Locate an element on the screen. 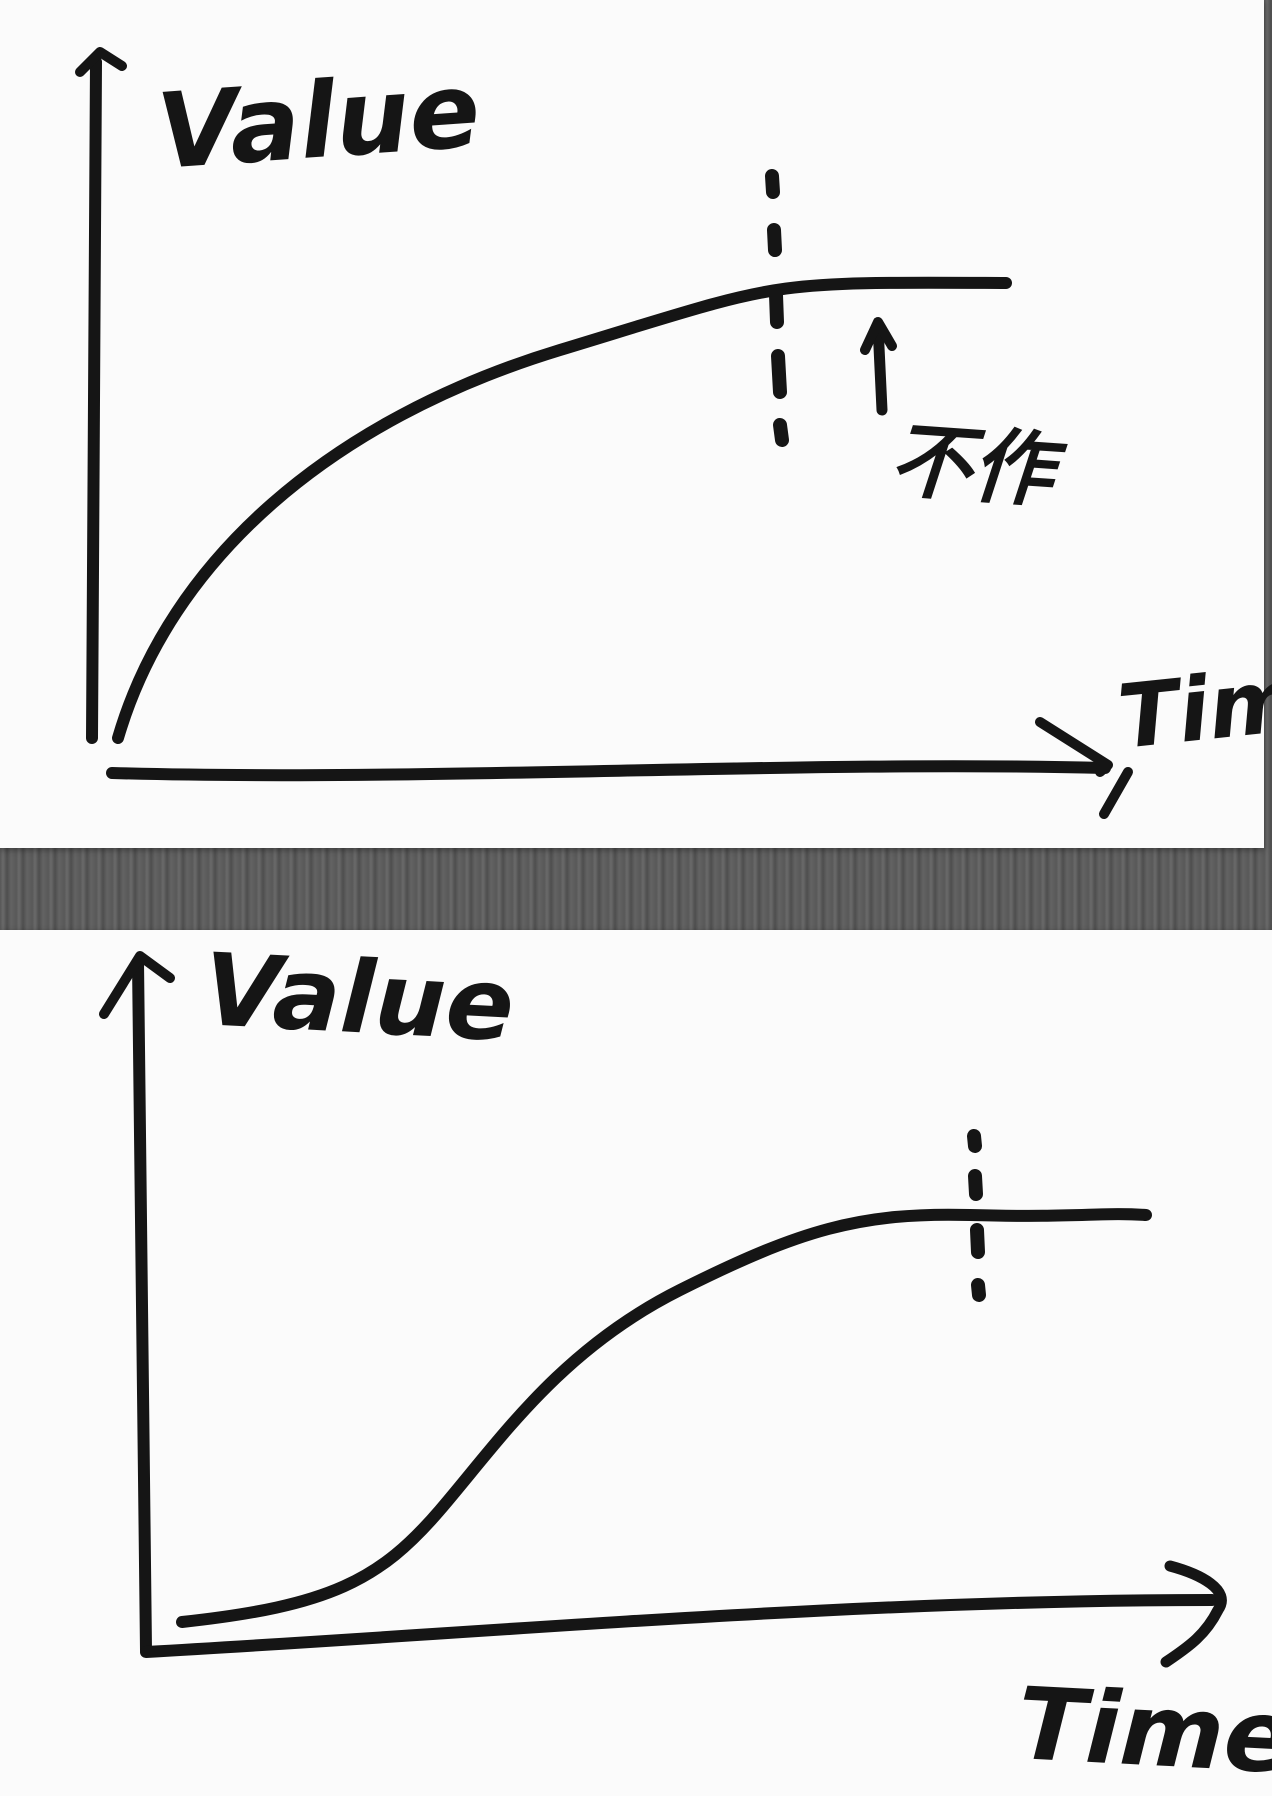  x-axis-label: Time is located at coordinates (1143, 1730).